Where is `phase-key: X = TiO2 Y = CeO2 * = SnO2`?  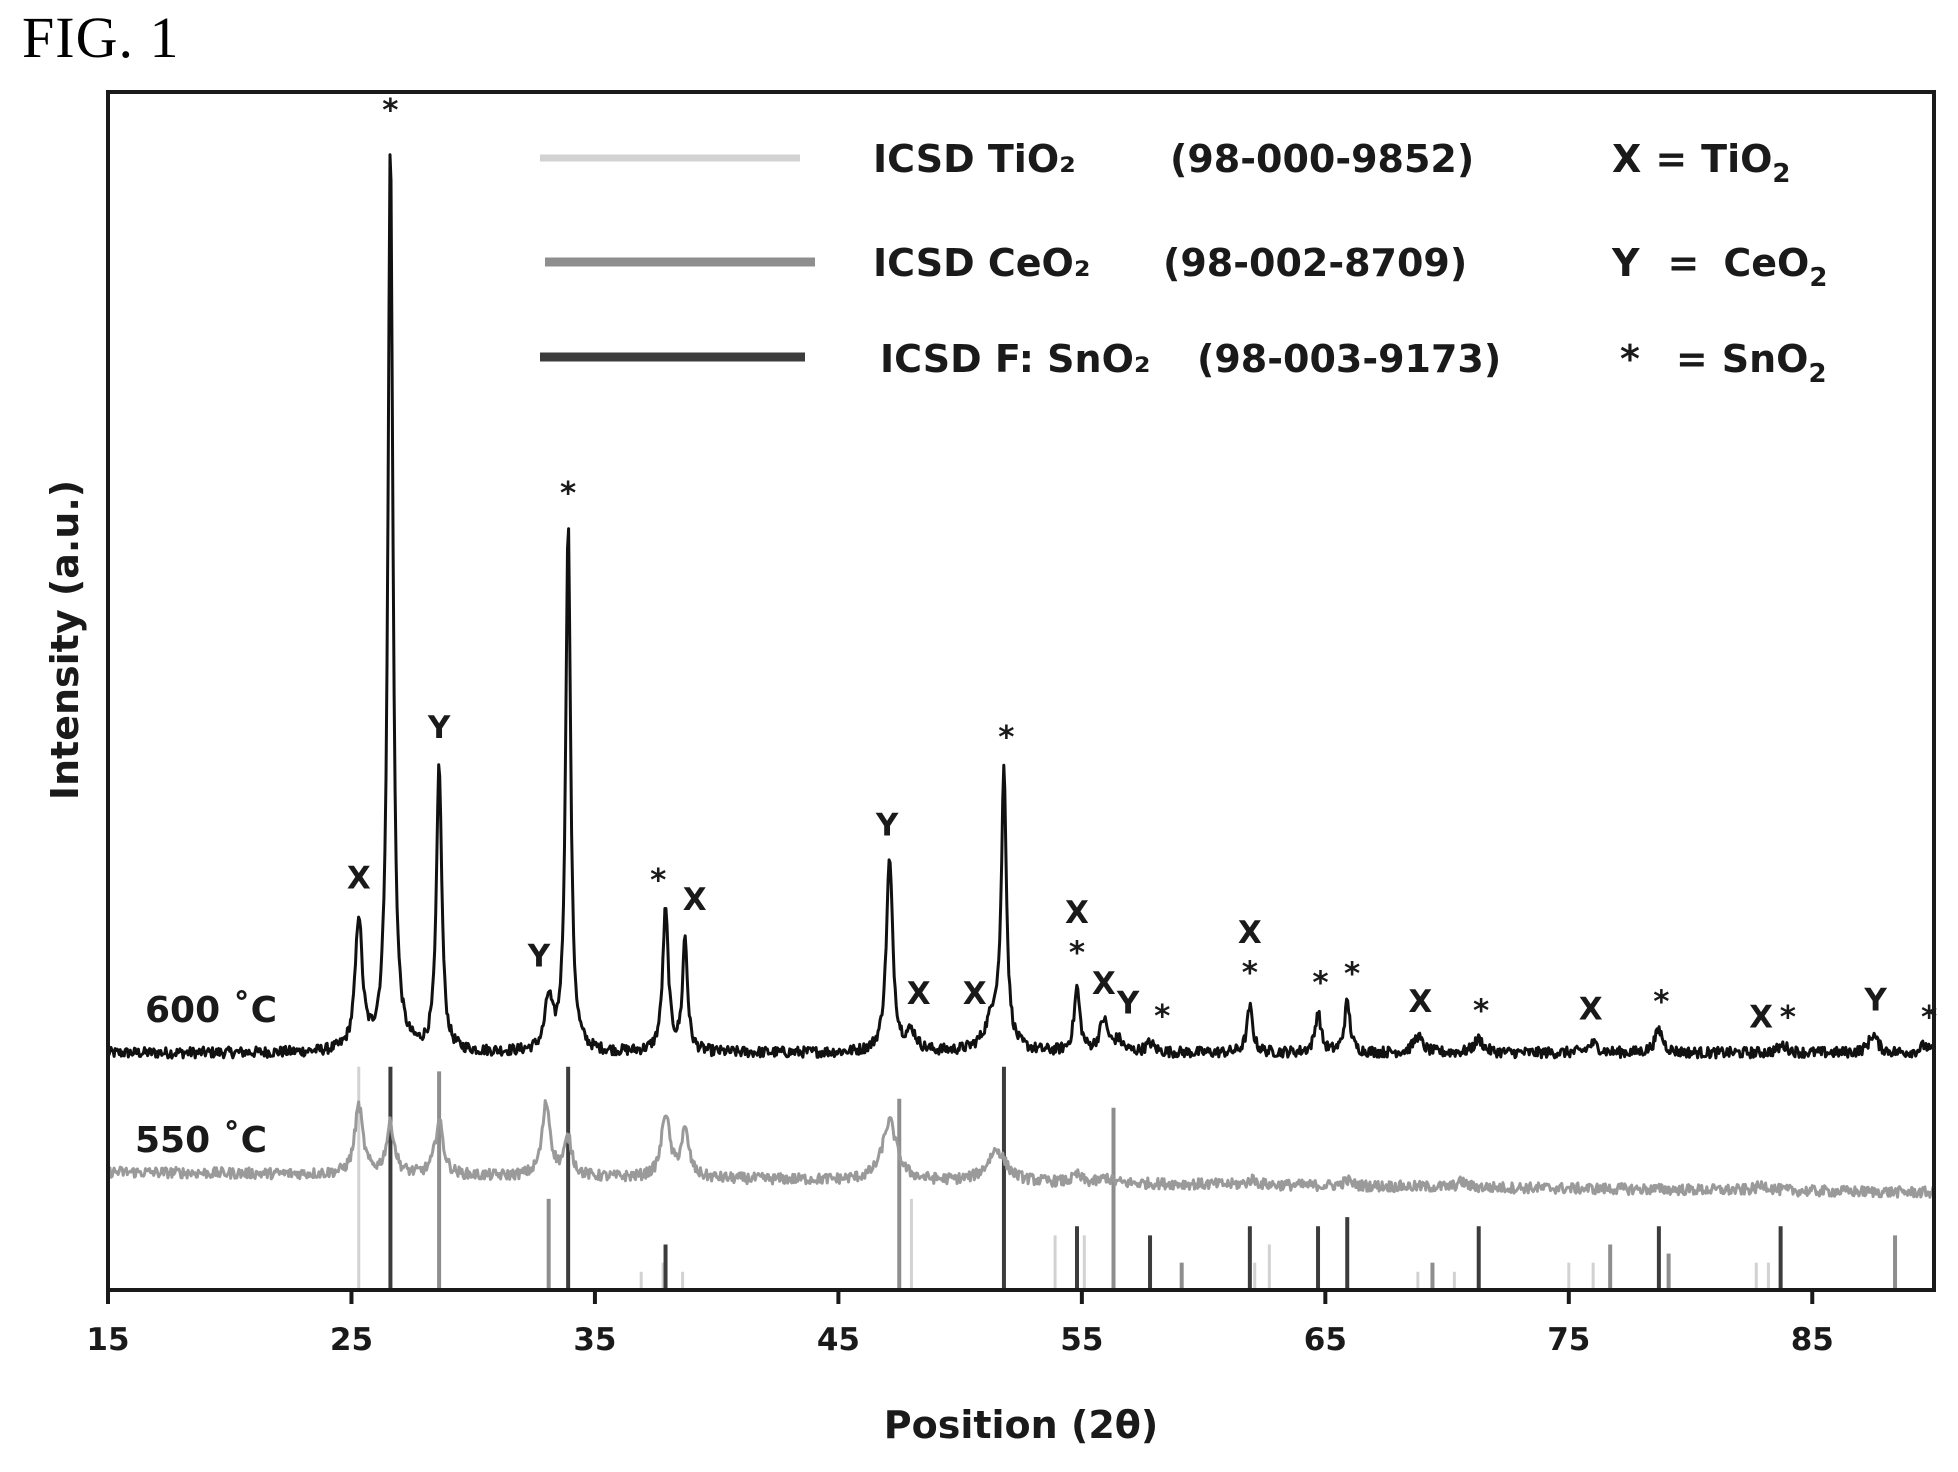
phase-key: X = TiO2 Y = CeO2 * = SnO2 is located at coordinates (1719, 263).